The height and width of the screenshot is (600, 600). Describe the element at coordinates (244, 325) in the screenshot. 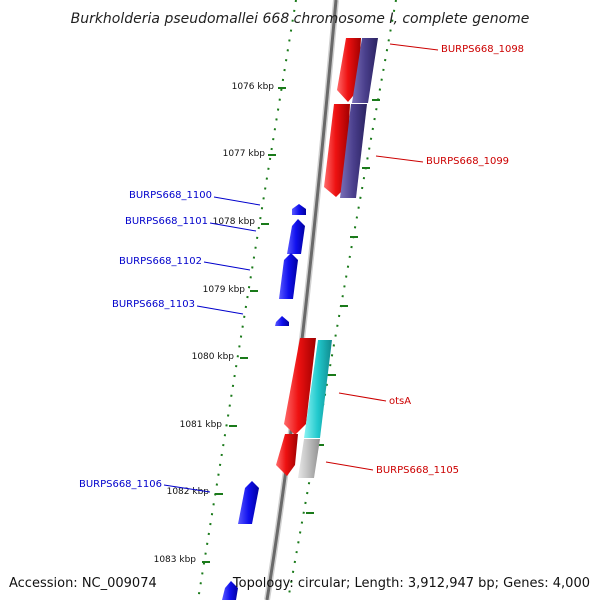

I see `inner-kbp-ticks` at that location.